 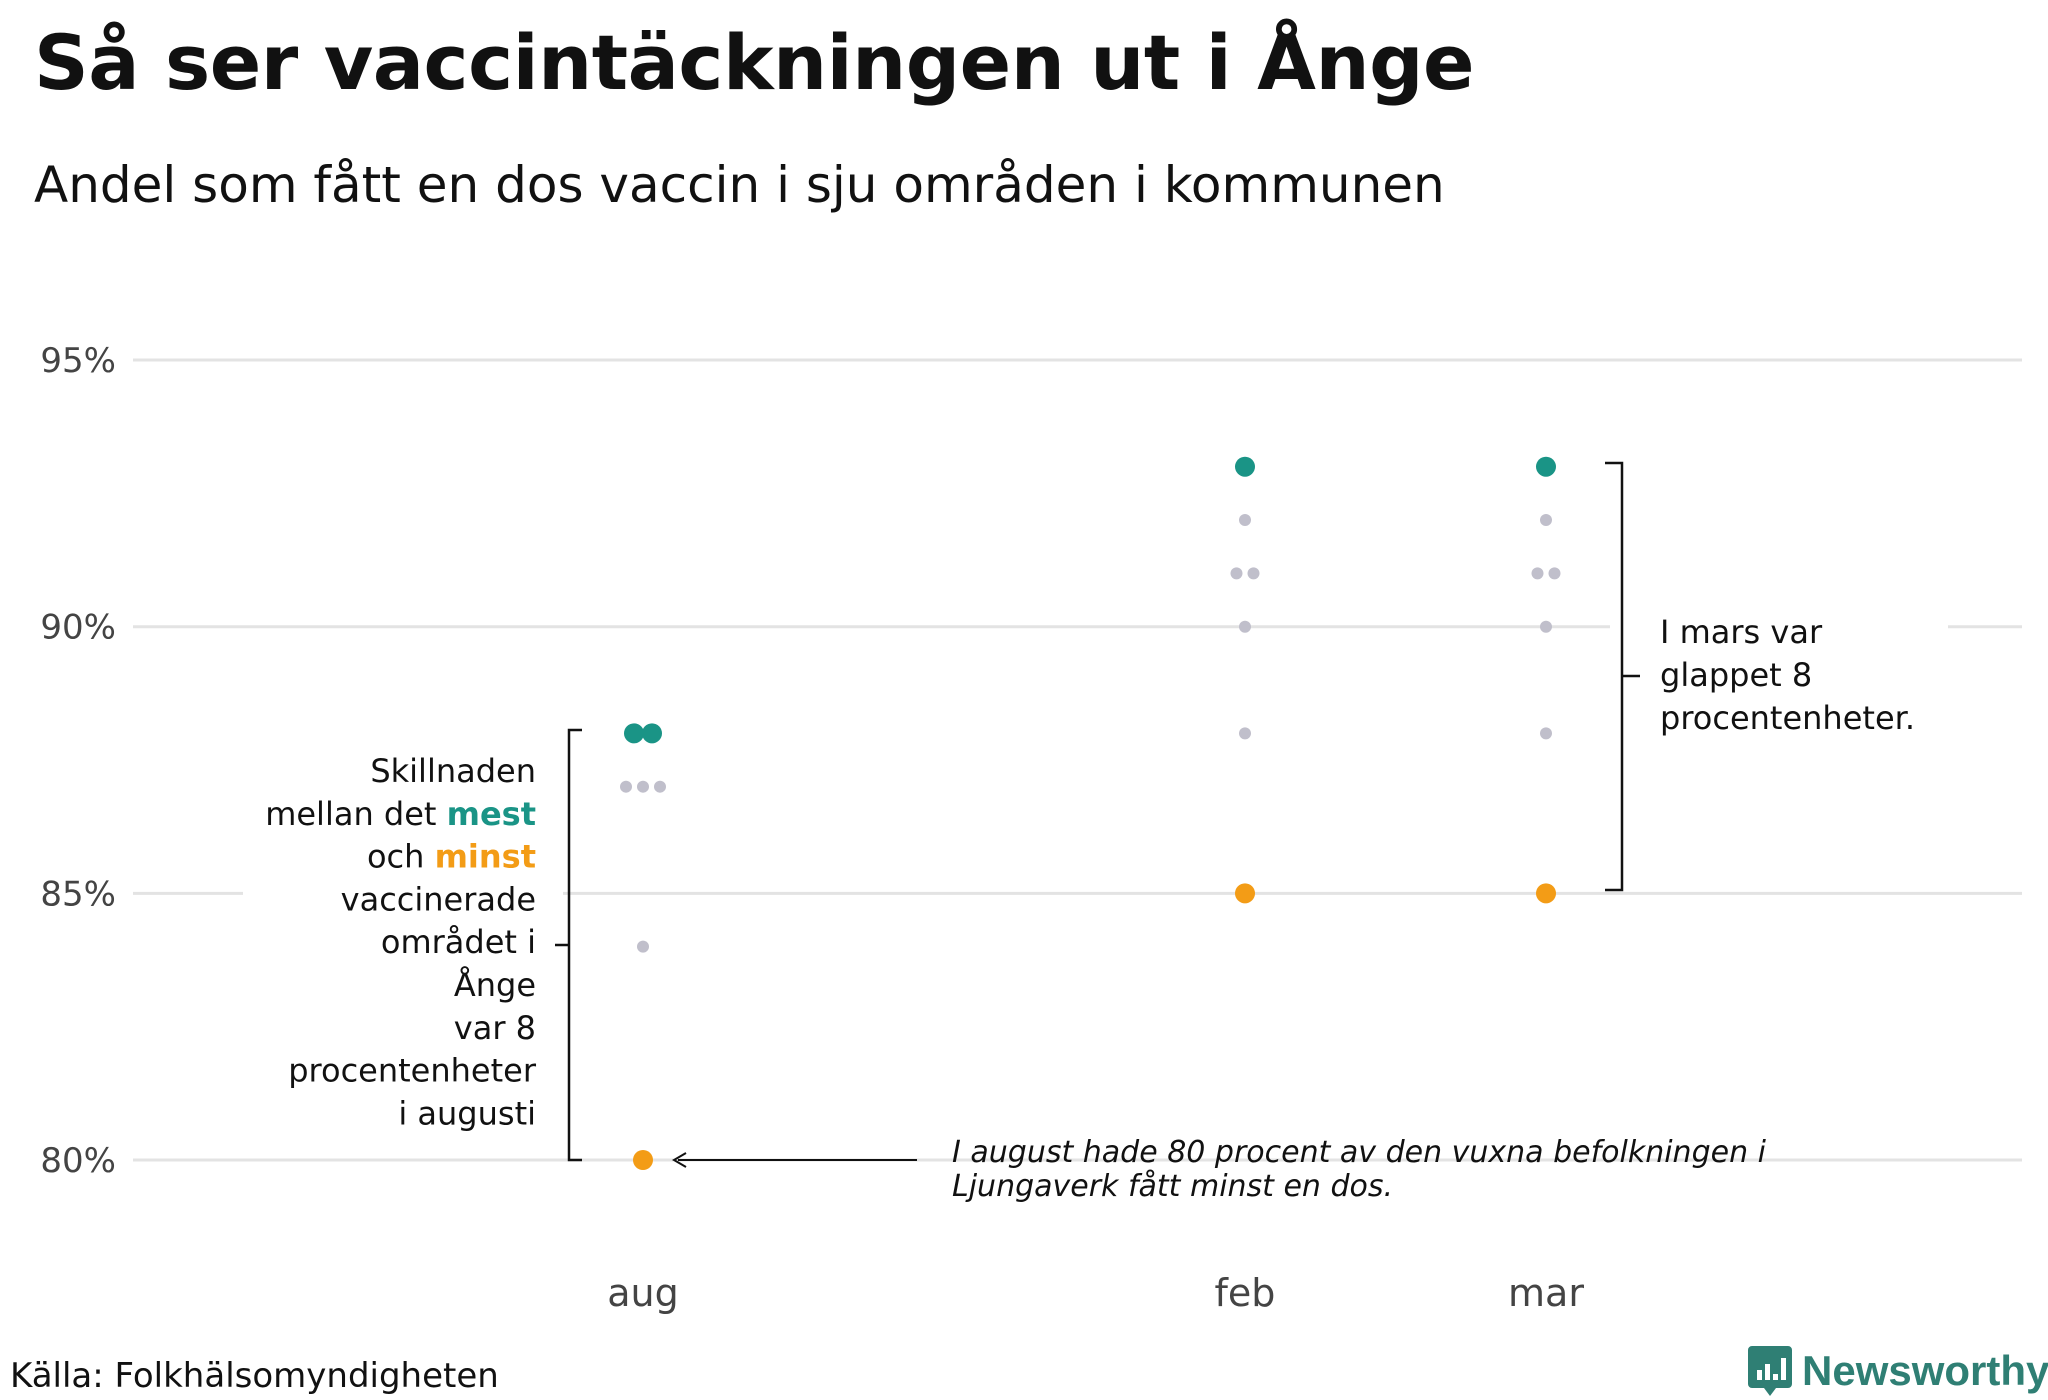 I want to click on annotation-text: Ånge, so click(x=495, y=985).